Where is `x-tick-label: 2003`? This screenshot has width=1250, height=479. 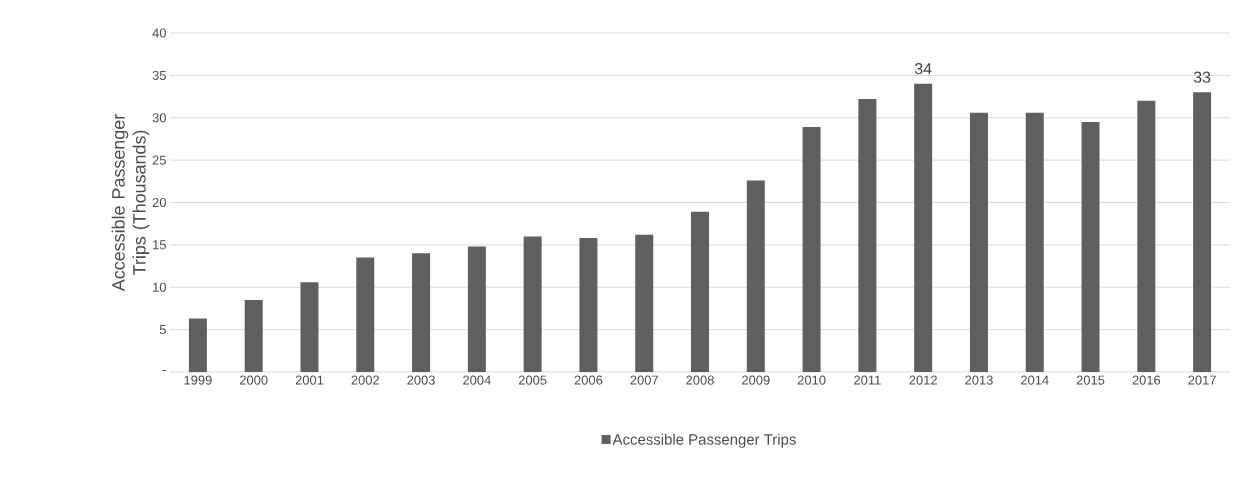 x-tick-label: 2003 is located at coordinates (421, 380).